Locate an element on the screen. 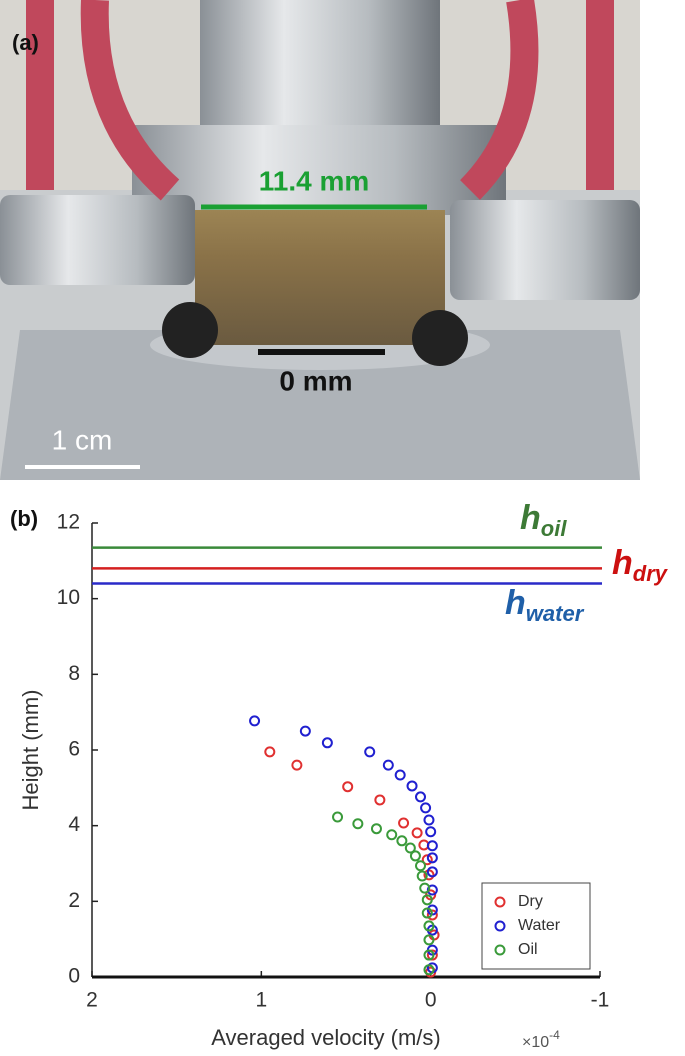  sand-sample is located at coordinates (320, 277).